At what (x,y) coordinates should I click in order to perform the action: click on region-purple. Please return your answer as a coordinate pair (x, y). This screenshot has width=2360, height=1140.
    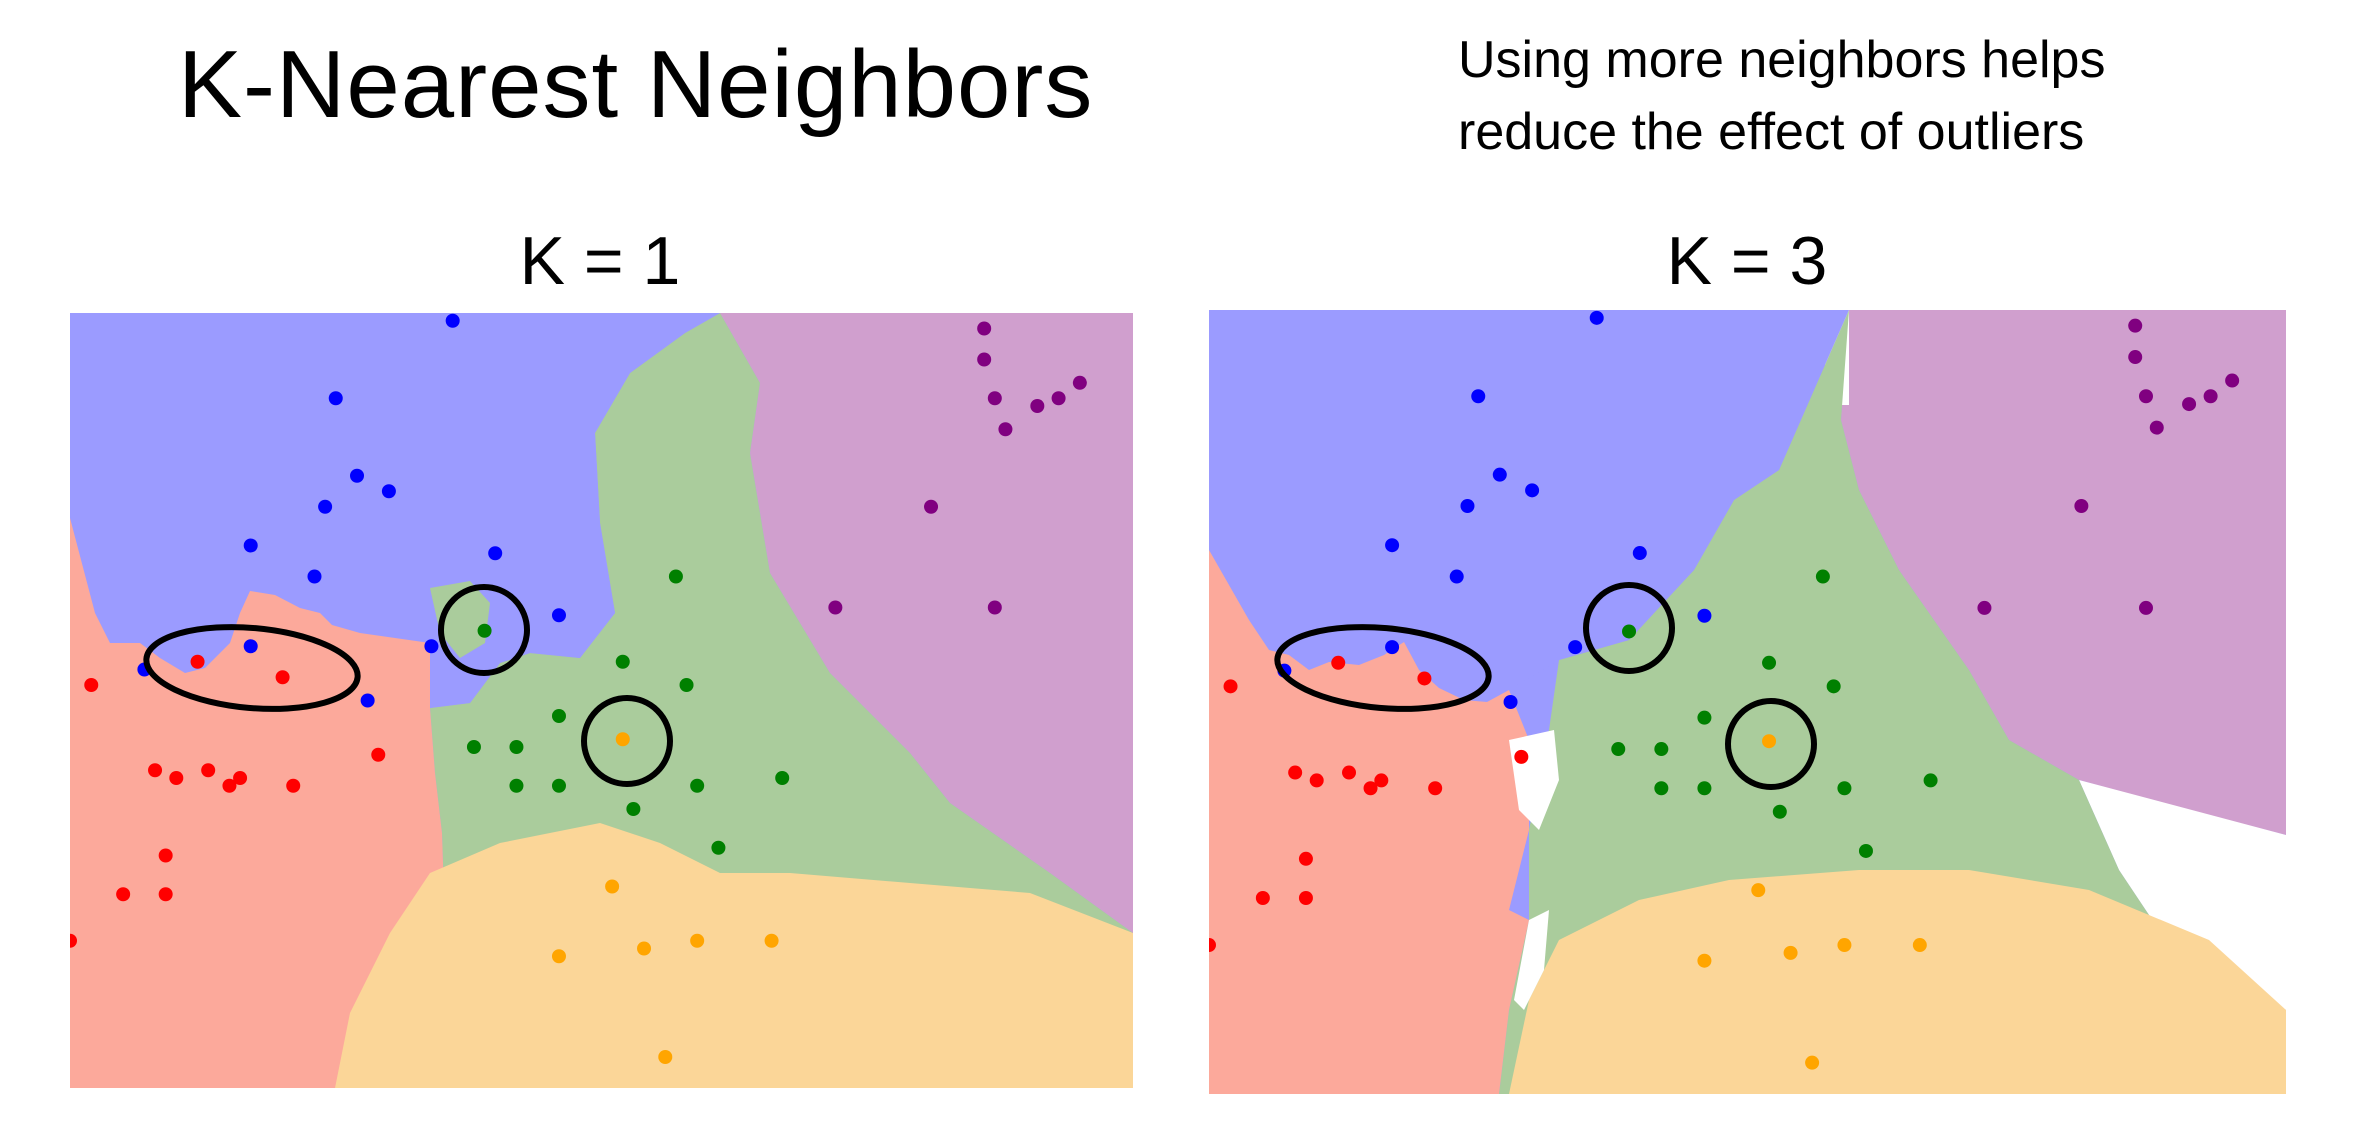
    Looking at the image, I should click on (2063, 572).